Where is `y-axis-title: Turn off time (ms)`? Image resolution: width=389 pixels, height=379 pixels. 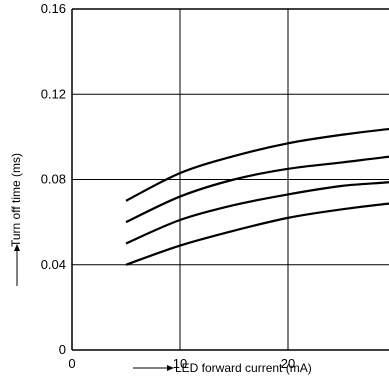
y-axis-title: Turn off time (ms) is located at coordinates (16, 200).